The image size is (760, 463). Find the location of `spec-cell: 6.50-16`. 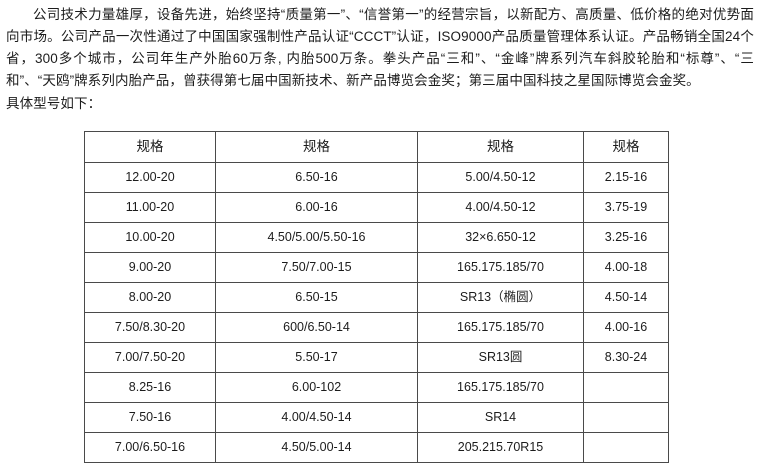

spec-cell: 6.50-16 is located at coordinates (316, 177).